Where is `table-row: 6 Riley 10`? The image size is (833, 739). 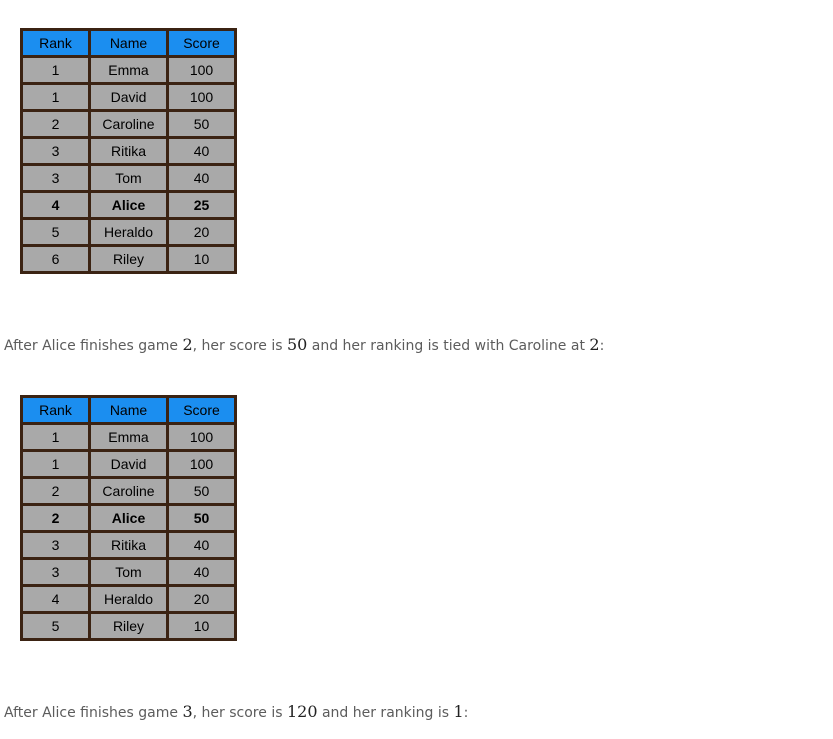
table-row: 6 Riley 10 is located at coordinates (128, 259).